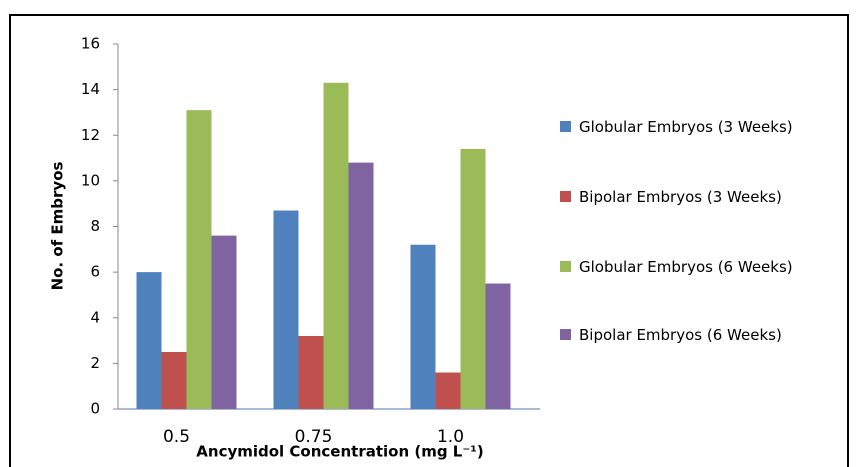  Describe the element at coordinates (95, 317) in the screenshot. I see `y-tick-label: 4` at that location.